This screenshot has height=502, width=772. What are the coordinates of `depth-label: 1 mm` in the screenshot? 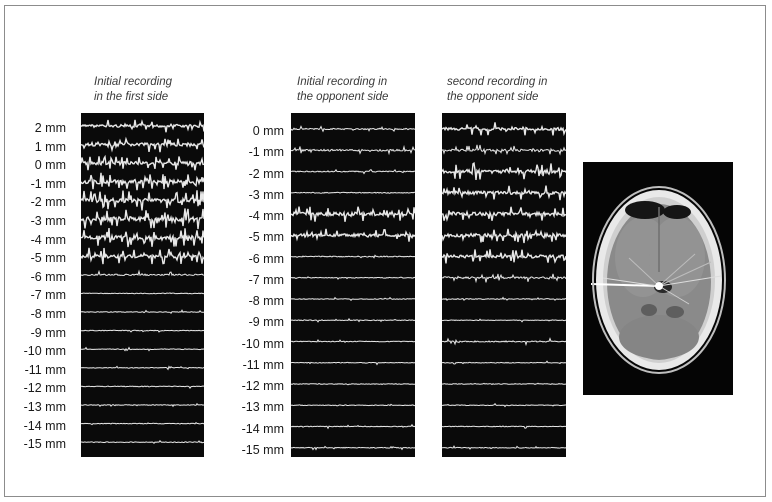 It's located at (50, 146).